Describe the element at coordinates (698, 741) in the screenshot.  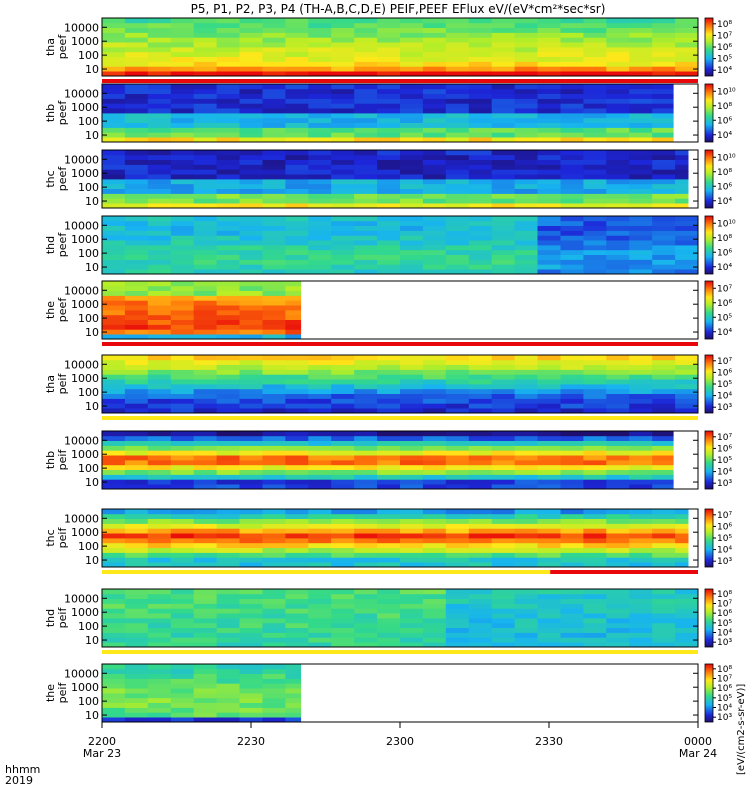
I see `x-tick-label: 0000` at that location.